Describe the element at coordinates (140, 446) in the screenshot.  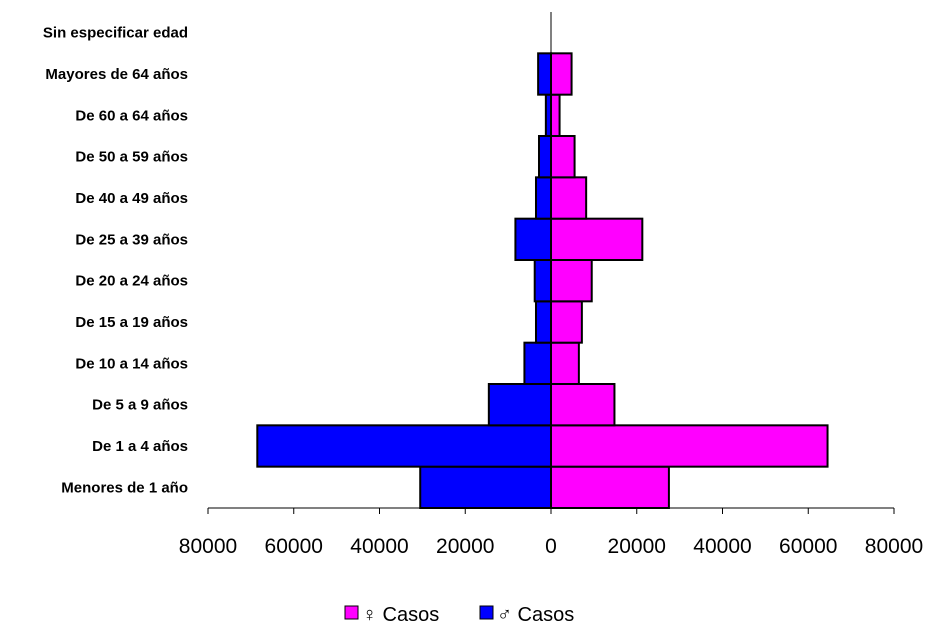
I see `category-label: De 1 a 4 años` at that location.